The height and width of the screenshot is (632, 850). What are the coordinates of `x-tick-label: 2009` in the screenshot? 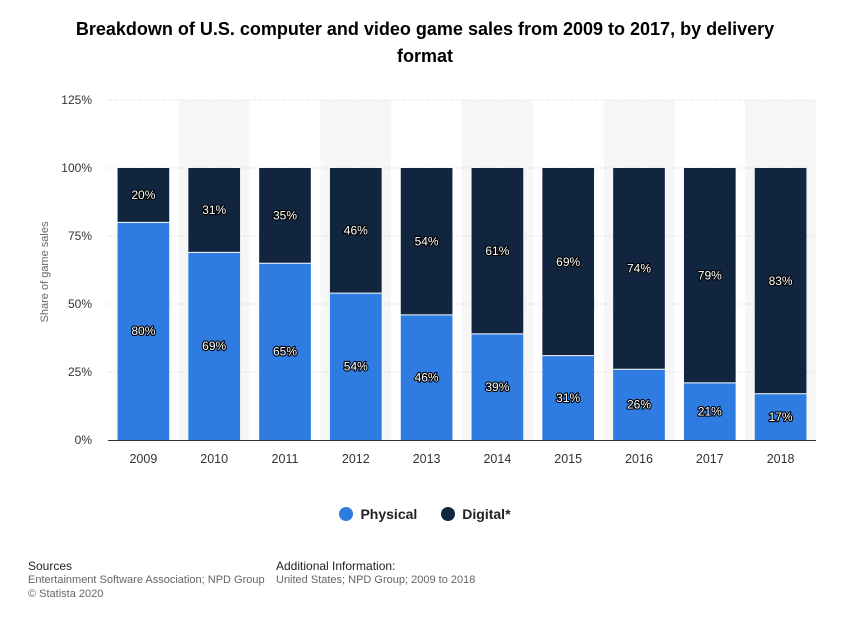 It's located at (143, 459).